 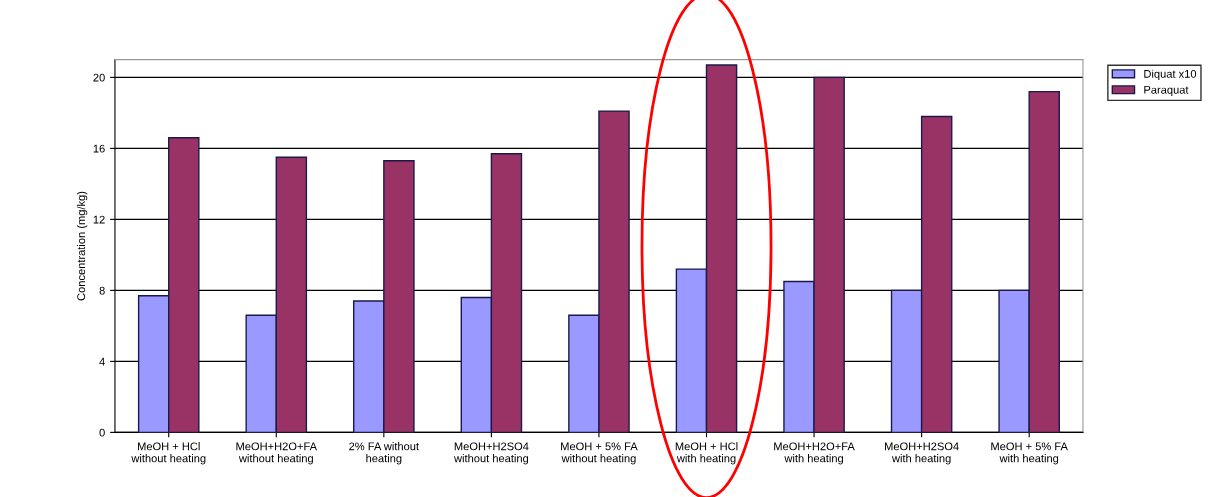 I want to click on y-tick-label: 20, so click(x=99, y=77).